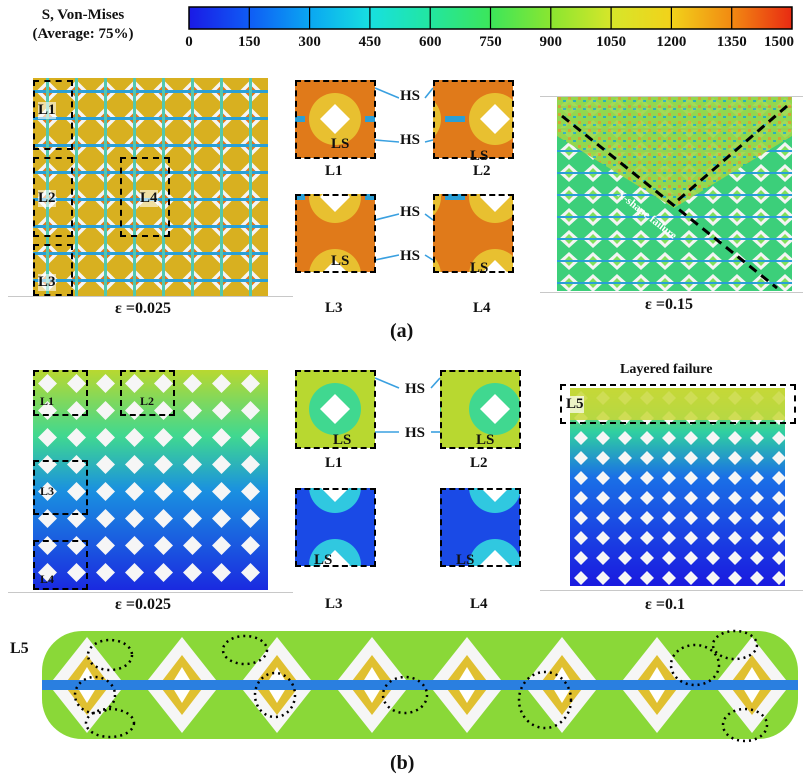  Describe the element at coordinates (611, 42) in the screenshot. I see `scale-tick-label: 1050` at that location.